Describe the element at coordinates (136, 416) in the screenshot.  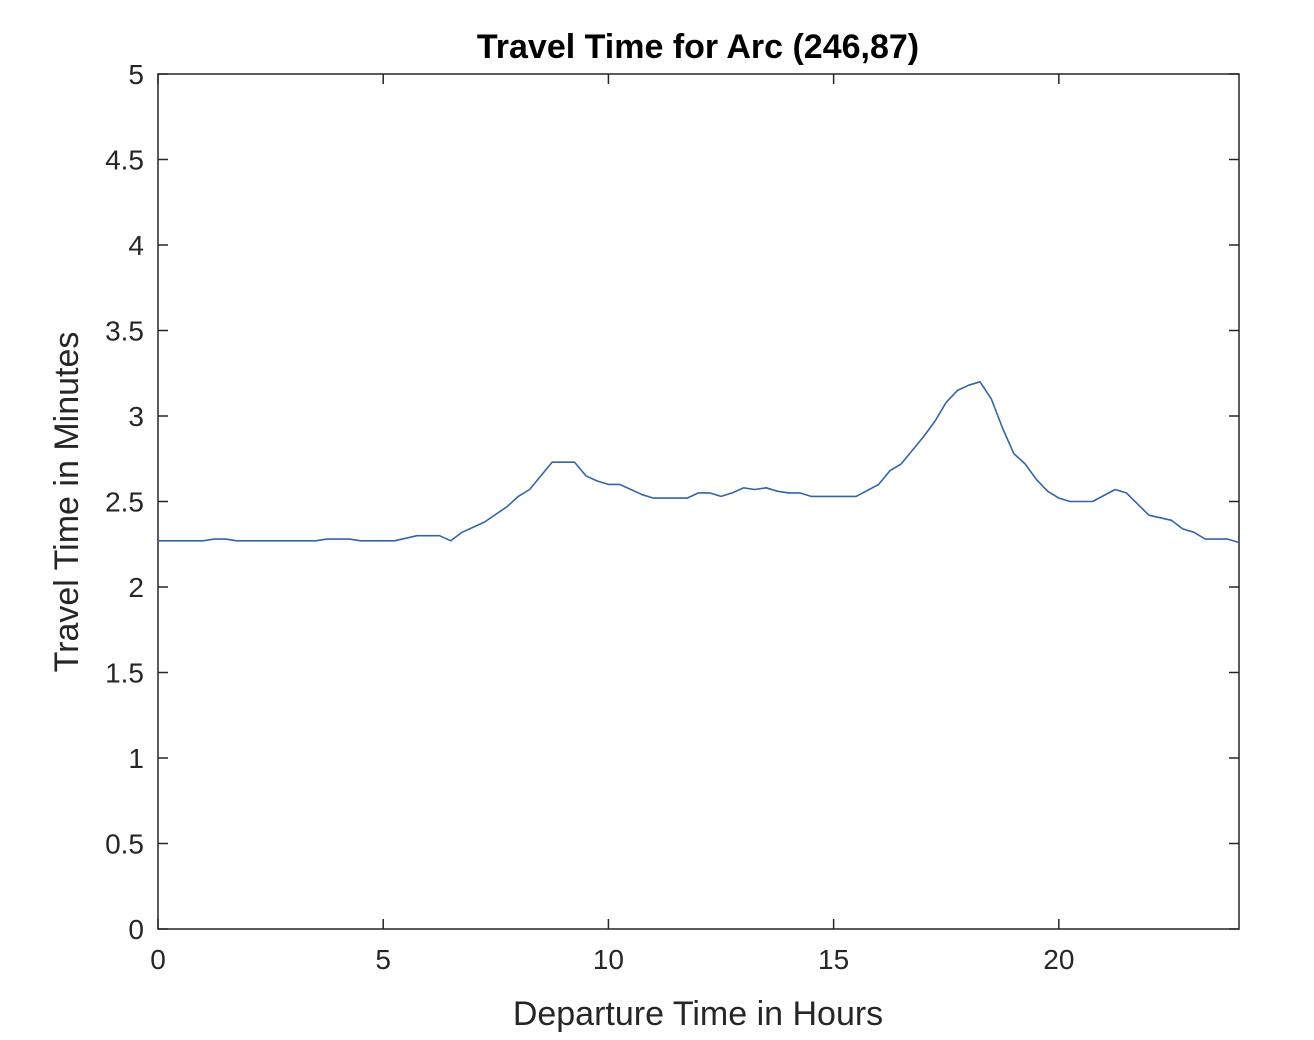
I see `y-tick-label: 3` at that location.